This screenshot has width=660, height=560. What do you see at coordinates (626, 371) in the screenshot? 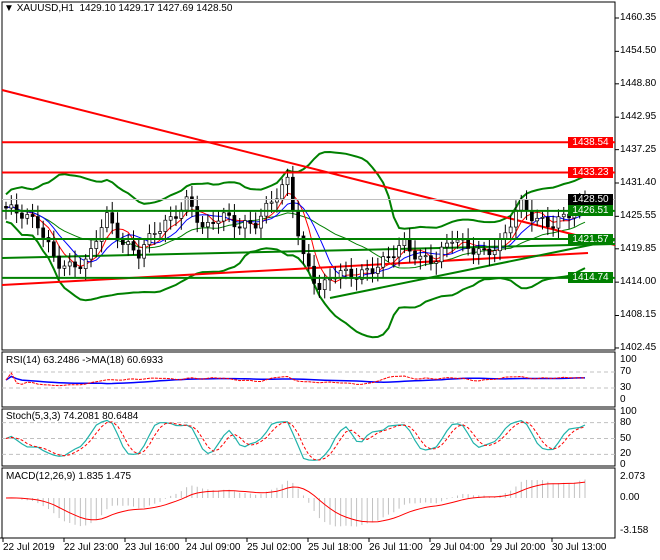
I see `rsi-axis-label: 70` at bounding box center [626, 371].